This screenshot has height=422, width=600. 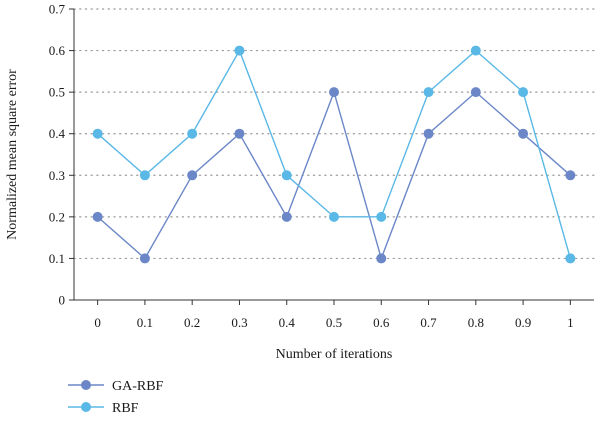 I want to click on y-tick-label: 0.4, so click(x=57, y=133).